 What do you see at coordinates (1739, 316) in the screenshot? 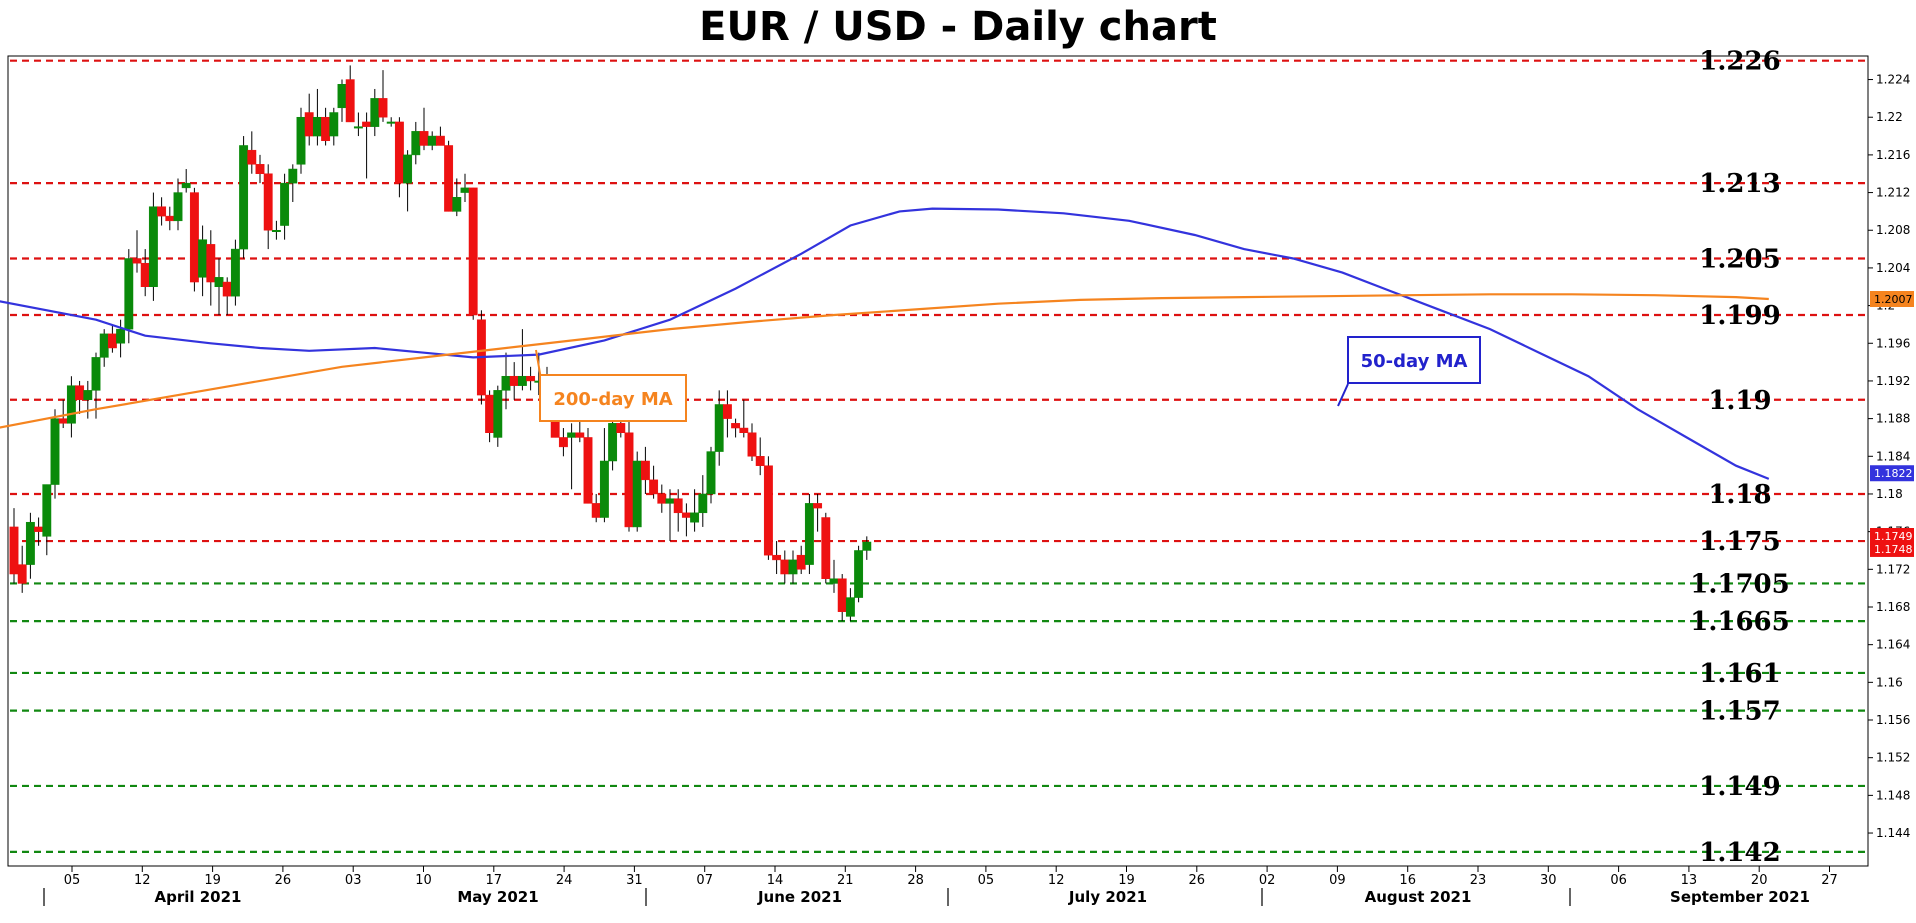
I see `level-label: 1.199` at bounding box center [1739, 316].